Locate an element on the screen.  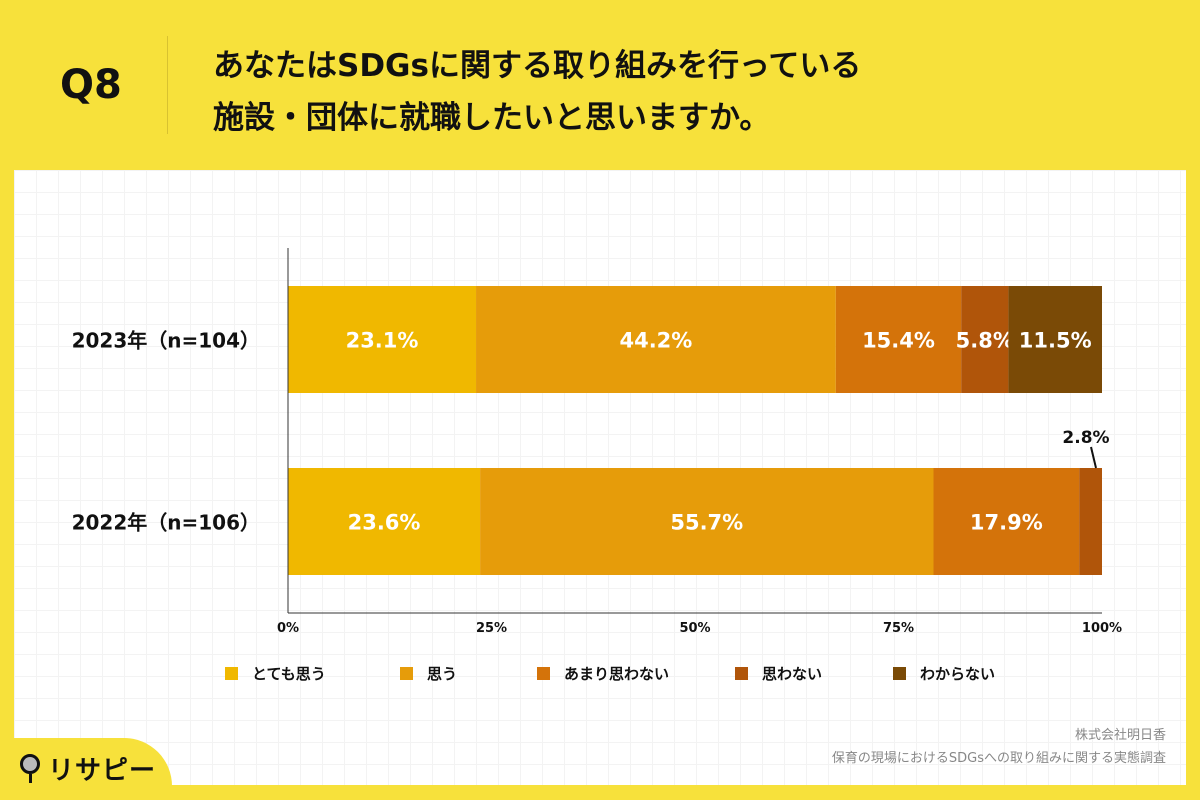
logo: リサピー is located at coordinates (86, 769).